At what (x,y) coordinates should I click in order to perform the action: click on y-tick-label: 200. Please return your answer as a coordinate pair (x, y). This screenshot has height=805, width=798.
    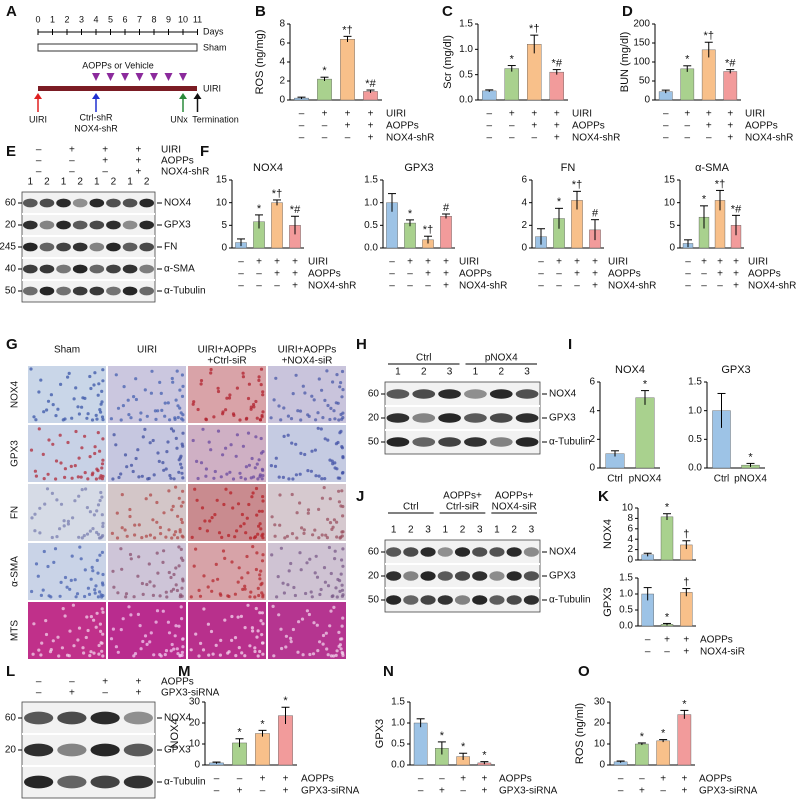
    Looking at the image, I should click on (641, 24).